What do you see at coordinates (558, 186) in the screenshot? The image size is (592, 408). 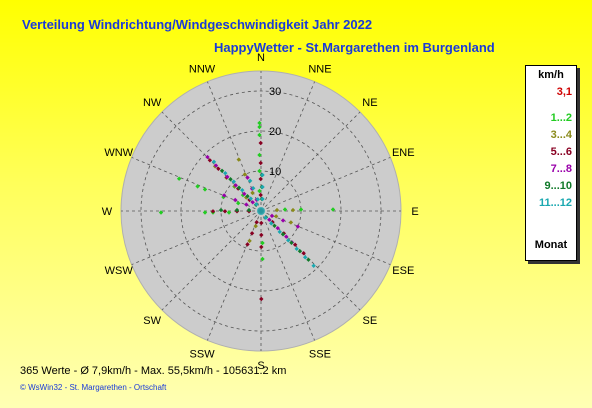 I see `legend-entry-5: 9...10` at bounding box center [558, 186].